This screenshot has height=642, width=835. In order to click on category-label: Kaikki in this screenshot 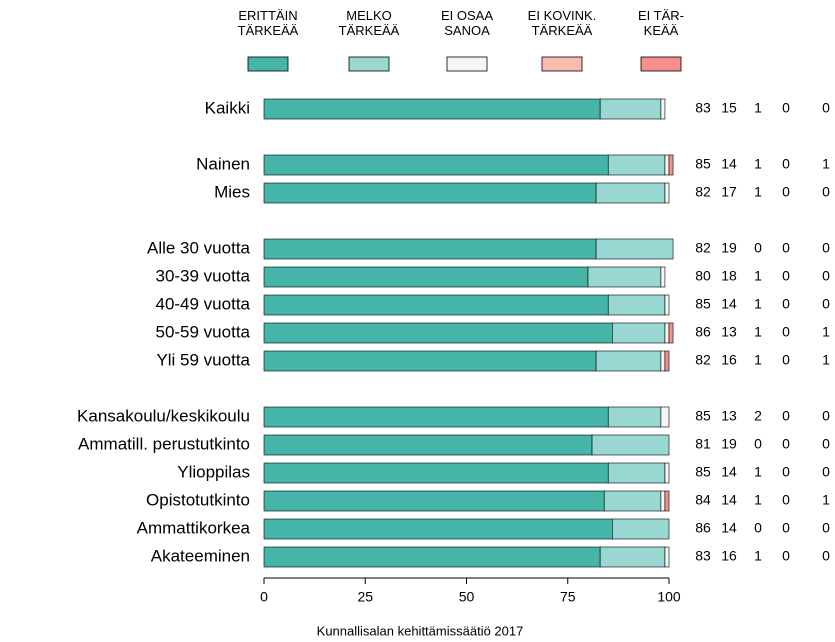, I will do `click(227, 107)`.